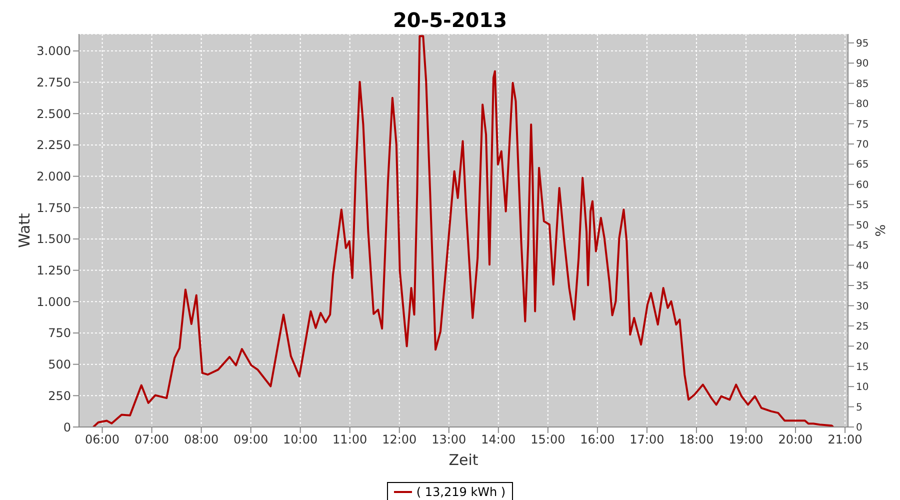 The width and height of the screenshot is (900, 500). Describe the element at coordinates (24, 230) in the screenshot. I see `y-axis-title: Watt` at that location.